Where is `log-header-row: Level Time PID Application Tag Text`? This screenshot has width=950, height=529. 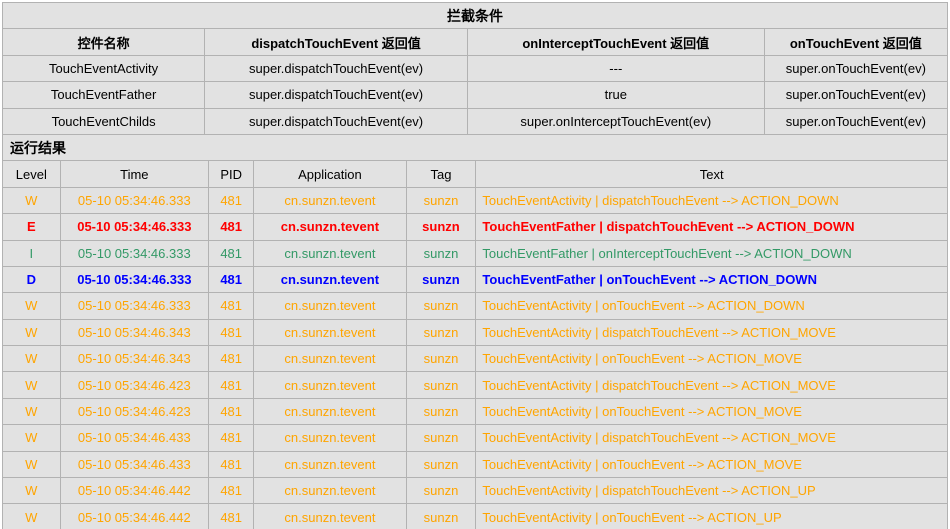 log-header-row: Level Time PID Application Tag Text is located at coordinates (475, 174).